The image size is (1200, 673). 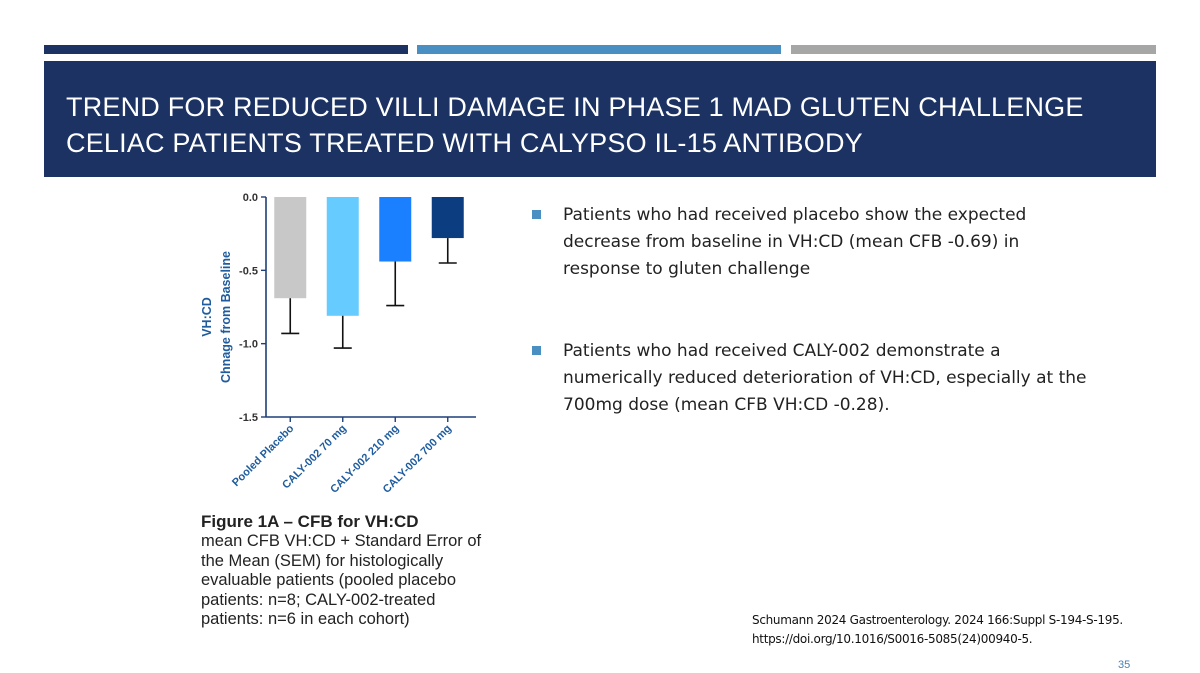 I want to click on y-tick-label: -1.5, so click(x=248, y=418).